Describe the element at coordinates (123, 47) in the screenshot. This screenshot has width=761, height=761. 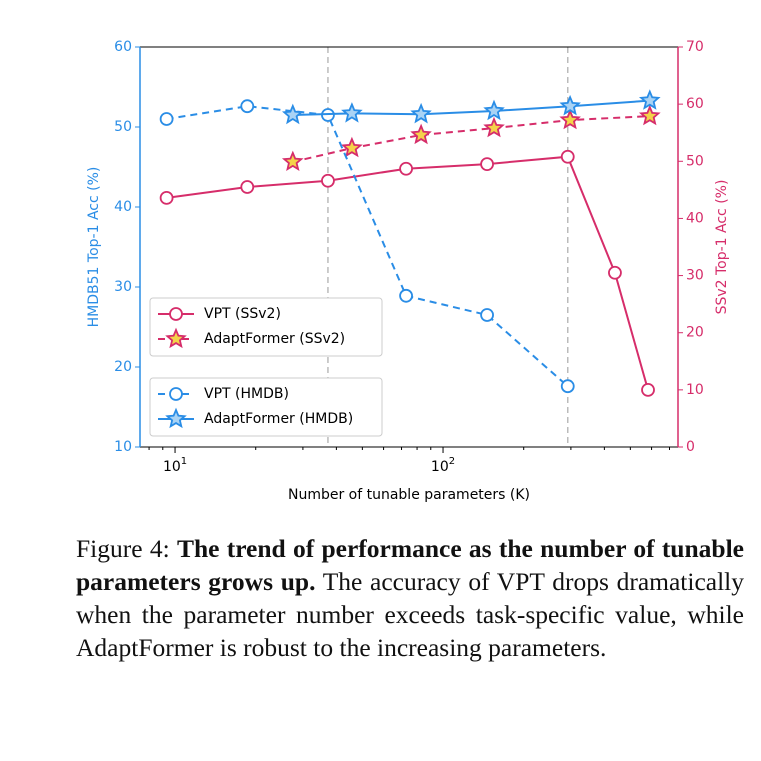
I see `y-tick-label: 60` at that location.